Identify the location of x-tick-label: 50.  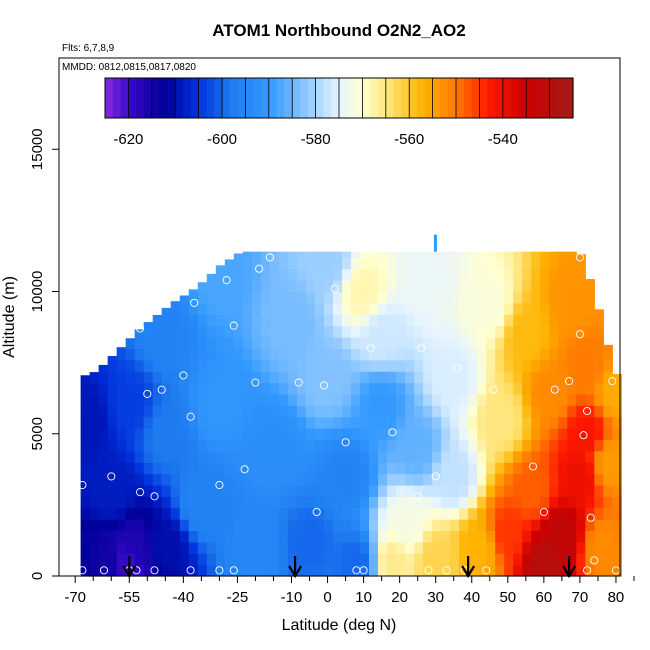
(507, 597).